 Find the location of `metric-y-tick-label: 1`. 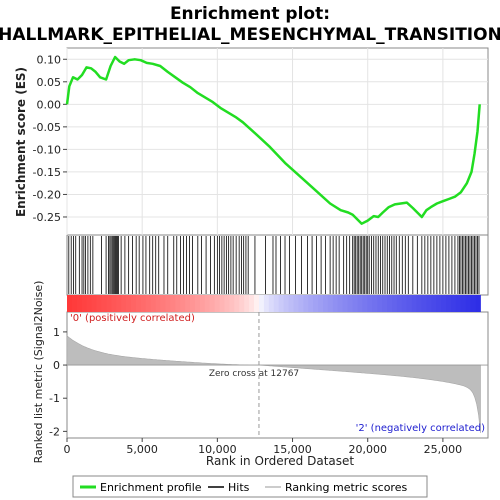

metric-y-tick-label: 1 is located at coordinates (56, 332).